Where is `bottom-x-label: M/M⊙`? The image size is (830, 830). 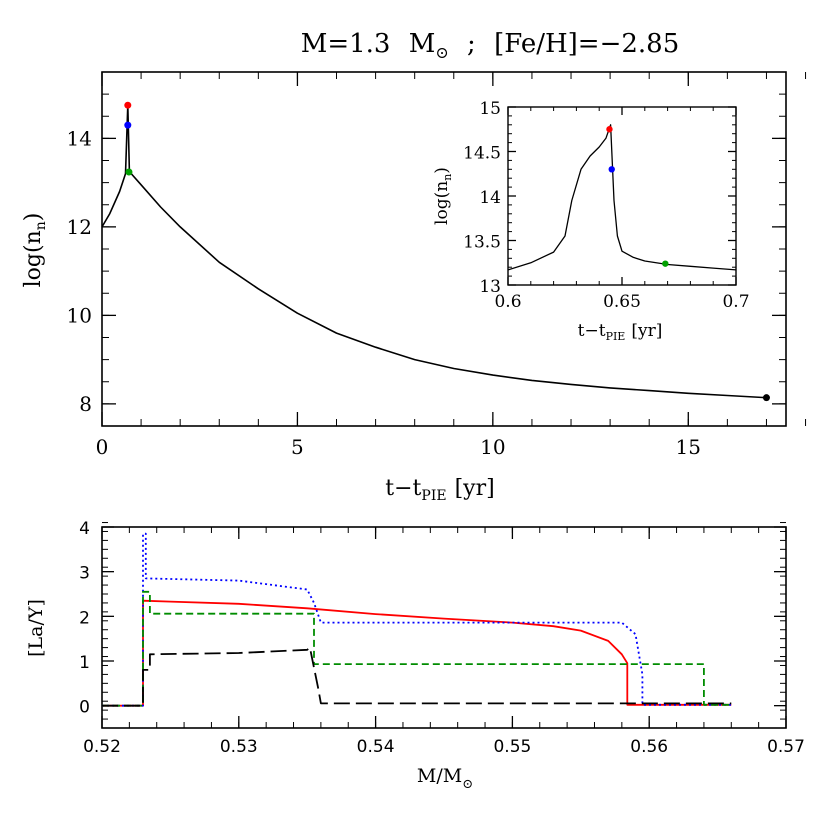 bottom-x-label: M/M⊙ is located at coordinates (445, 778).